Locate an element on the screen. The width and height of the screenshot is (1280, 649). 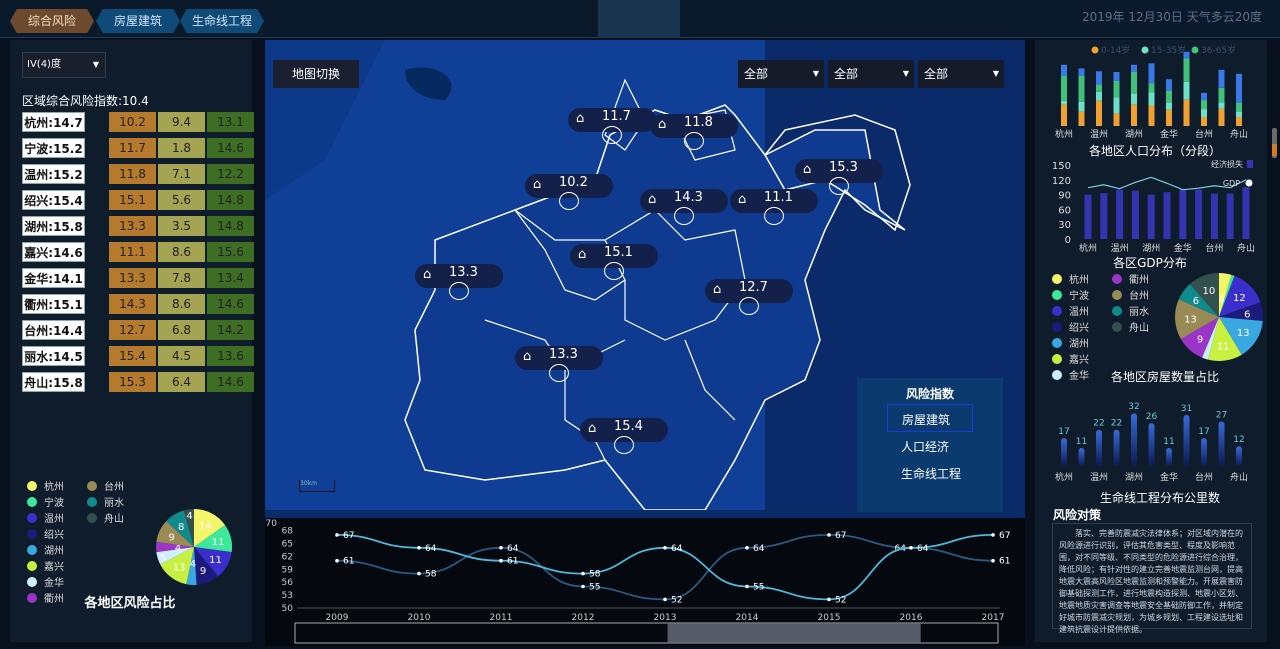
filter-dropdown-1: 全部 ▼ is located at coordinates (781, 74).